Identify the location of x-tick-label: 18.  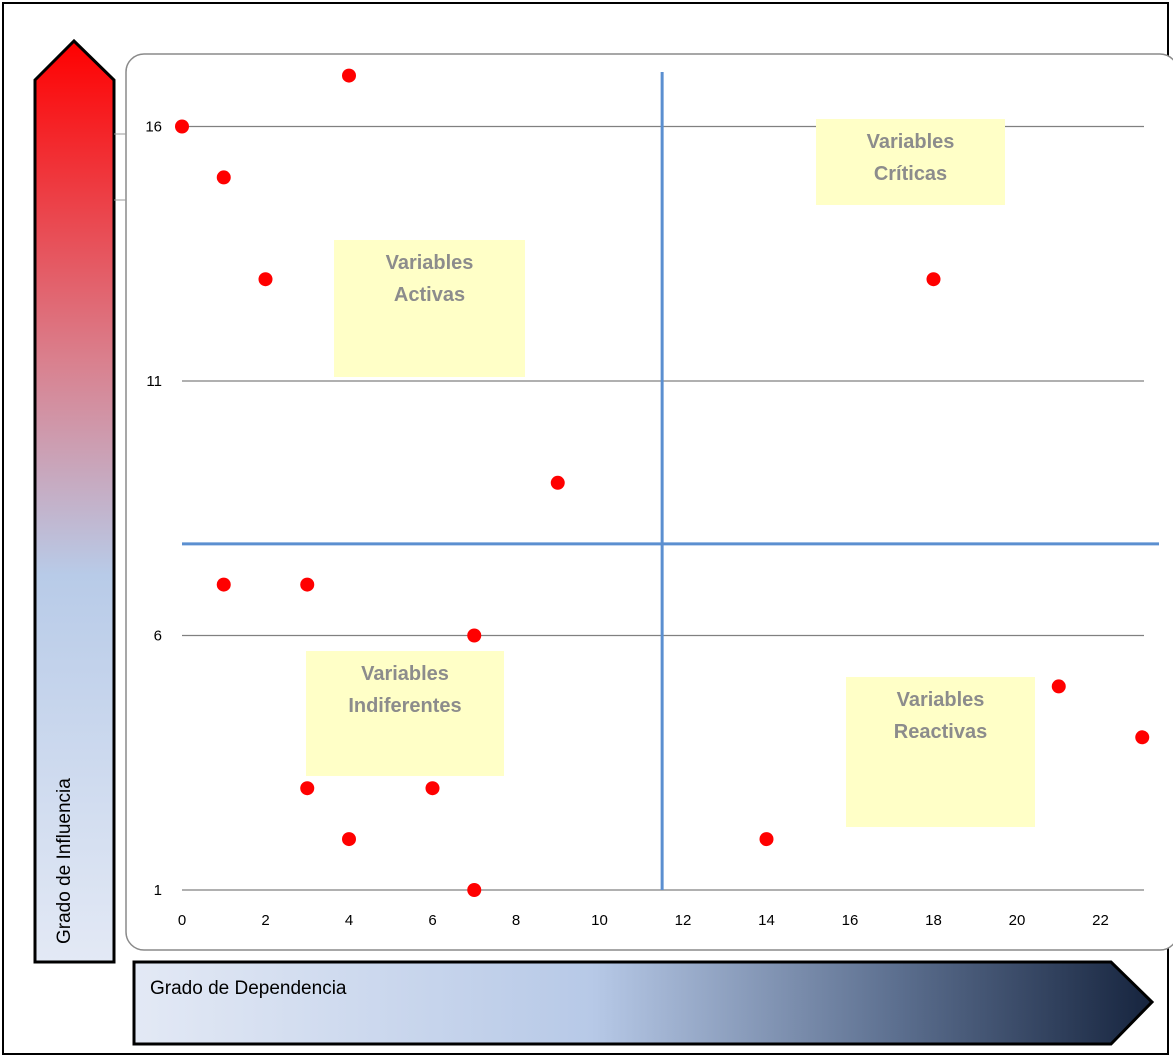
(933, 920).